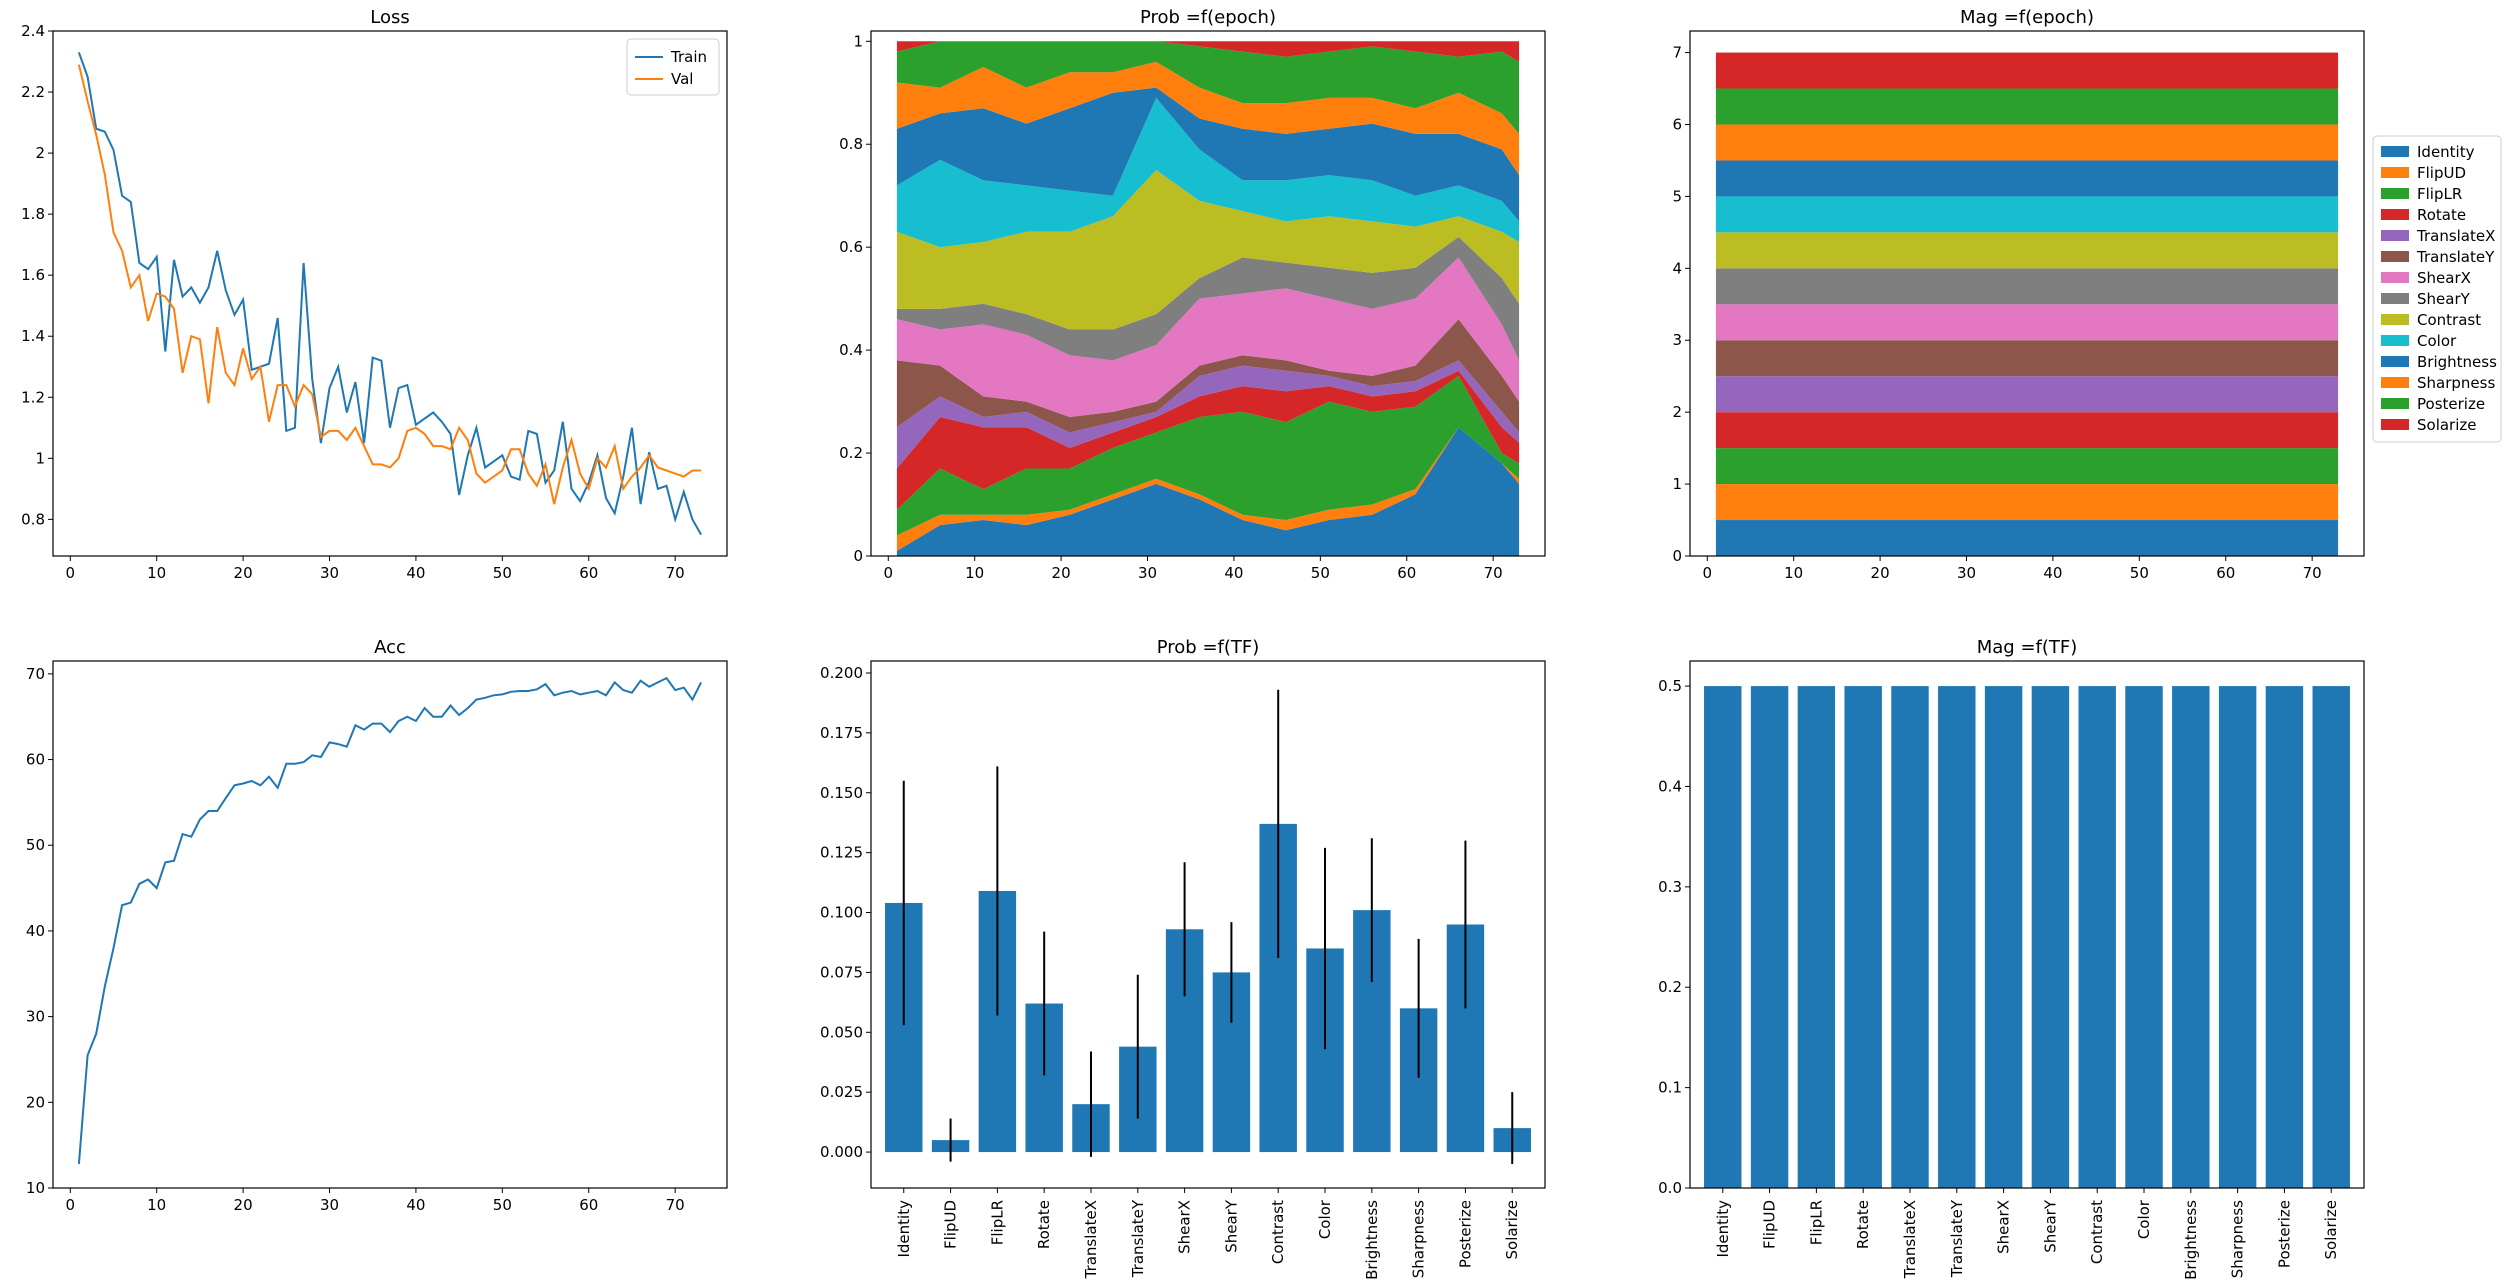 This screenshot has height=1281, width=2508. I want to click on mag-tf-xtick-label: FlipUD, so click(1770, 1224).